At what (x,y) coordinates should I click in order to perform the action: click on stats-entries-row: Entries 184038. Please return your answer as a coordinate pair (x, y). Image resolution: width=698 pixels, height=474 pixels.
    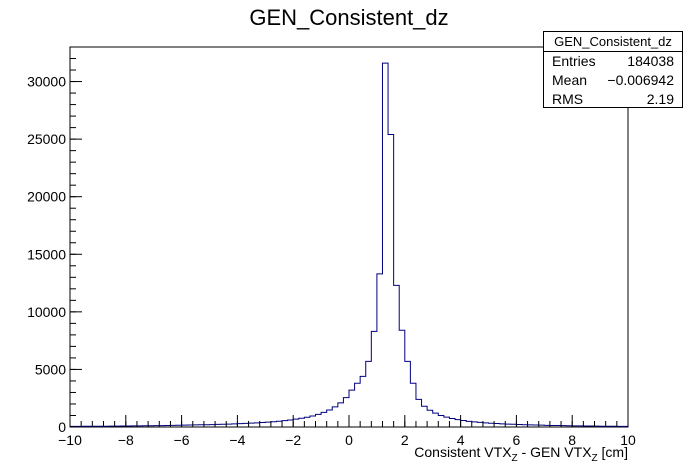
    Looking at the image, I should click on (613, 61).